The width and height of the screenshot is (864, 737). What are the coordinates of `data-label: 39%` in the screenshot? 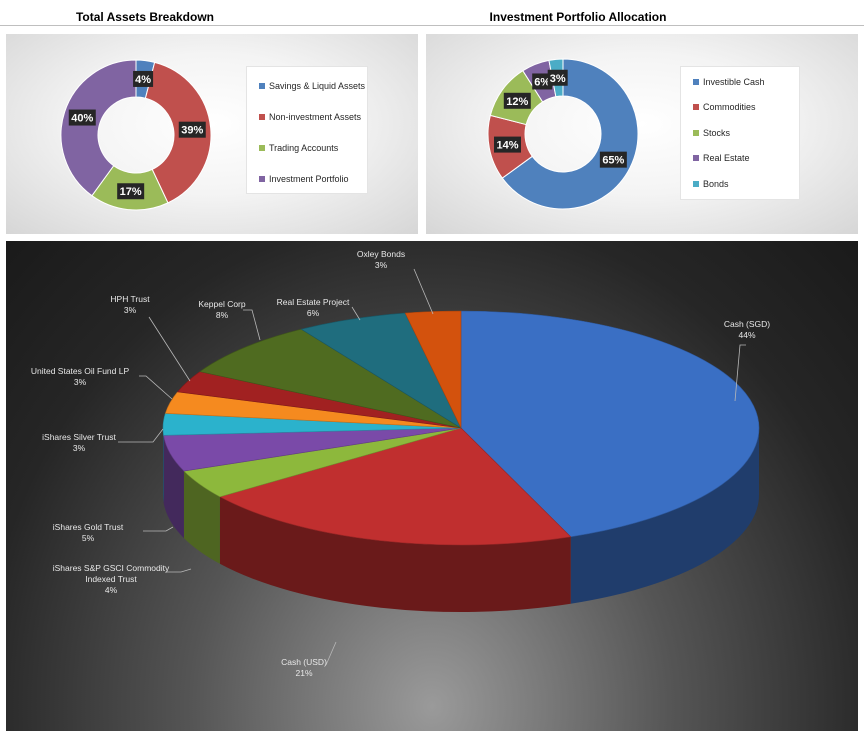 It's located at (192, 131).